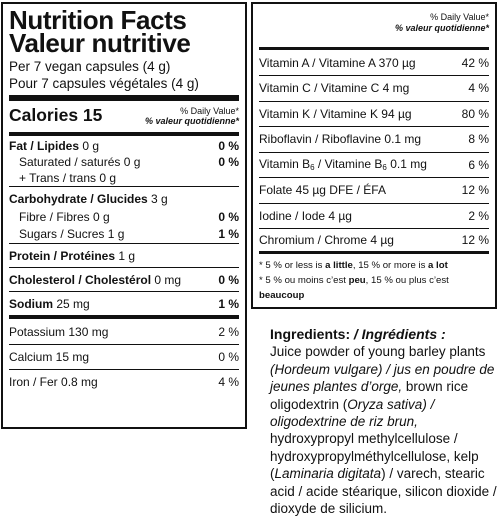  I want to click on carbohydrate-row: Carbohydrate / Glucides 3 g, so click(124, 197).